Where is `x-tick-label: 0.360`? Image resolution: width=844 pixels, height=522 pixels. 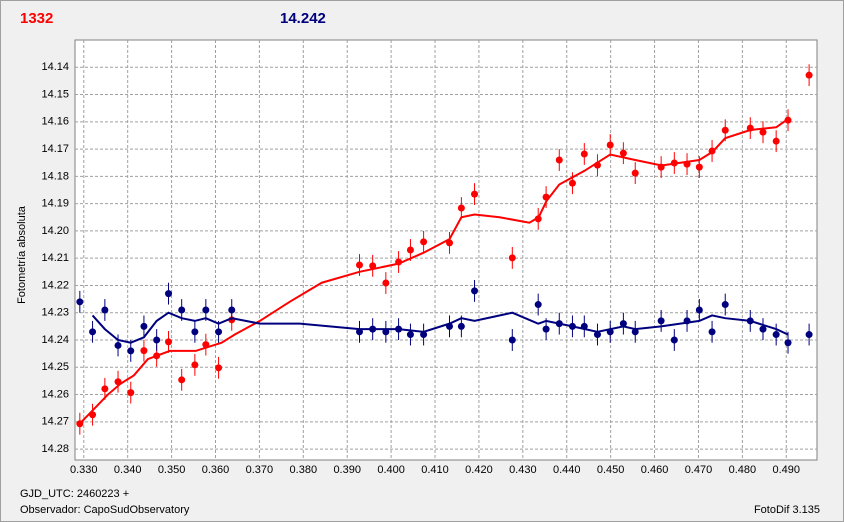
x-tick-label: 0.360 is located at coordinates (216, 470).